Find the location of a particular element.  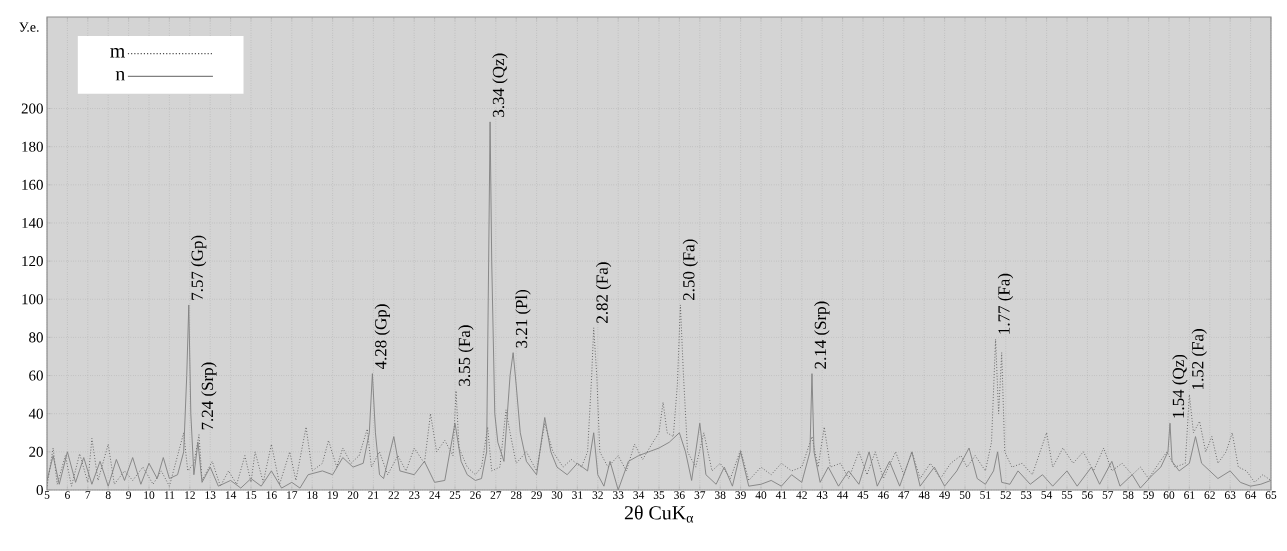

x-tick-label: 30 is located at coordinates (557, 495).